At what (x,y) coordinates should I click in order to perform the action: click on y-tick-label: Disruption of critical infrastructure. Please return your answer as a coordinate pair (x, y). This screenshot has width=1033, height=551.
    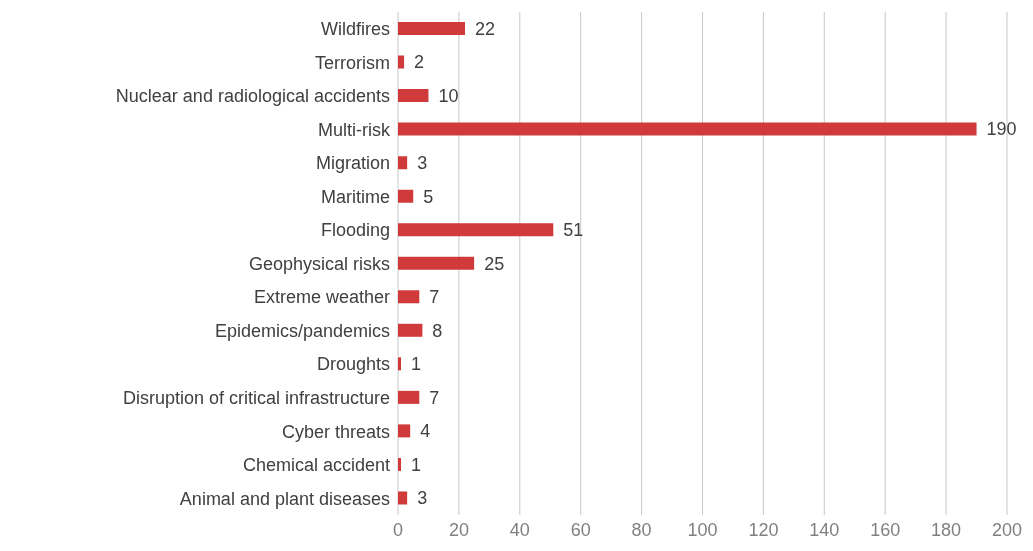
    Looking at the image, I should click on (256, 398).